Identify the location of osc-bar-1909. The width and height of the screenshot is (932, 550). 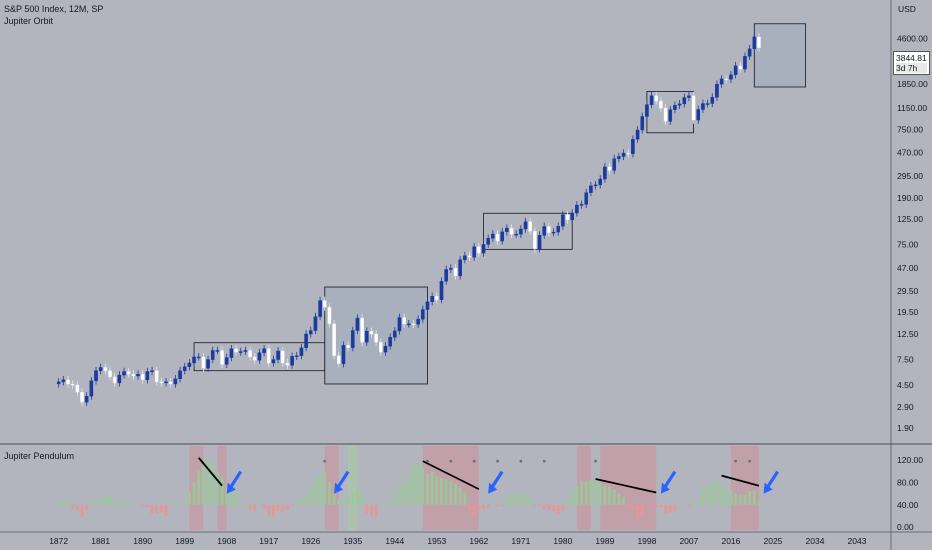
(231, 497).